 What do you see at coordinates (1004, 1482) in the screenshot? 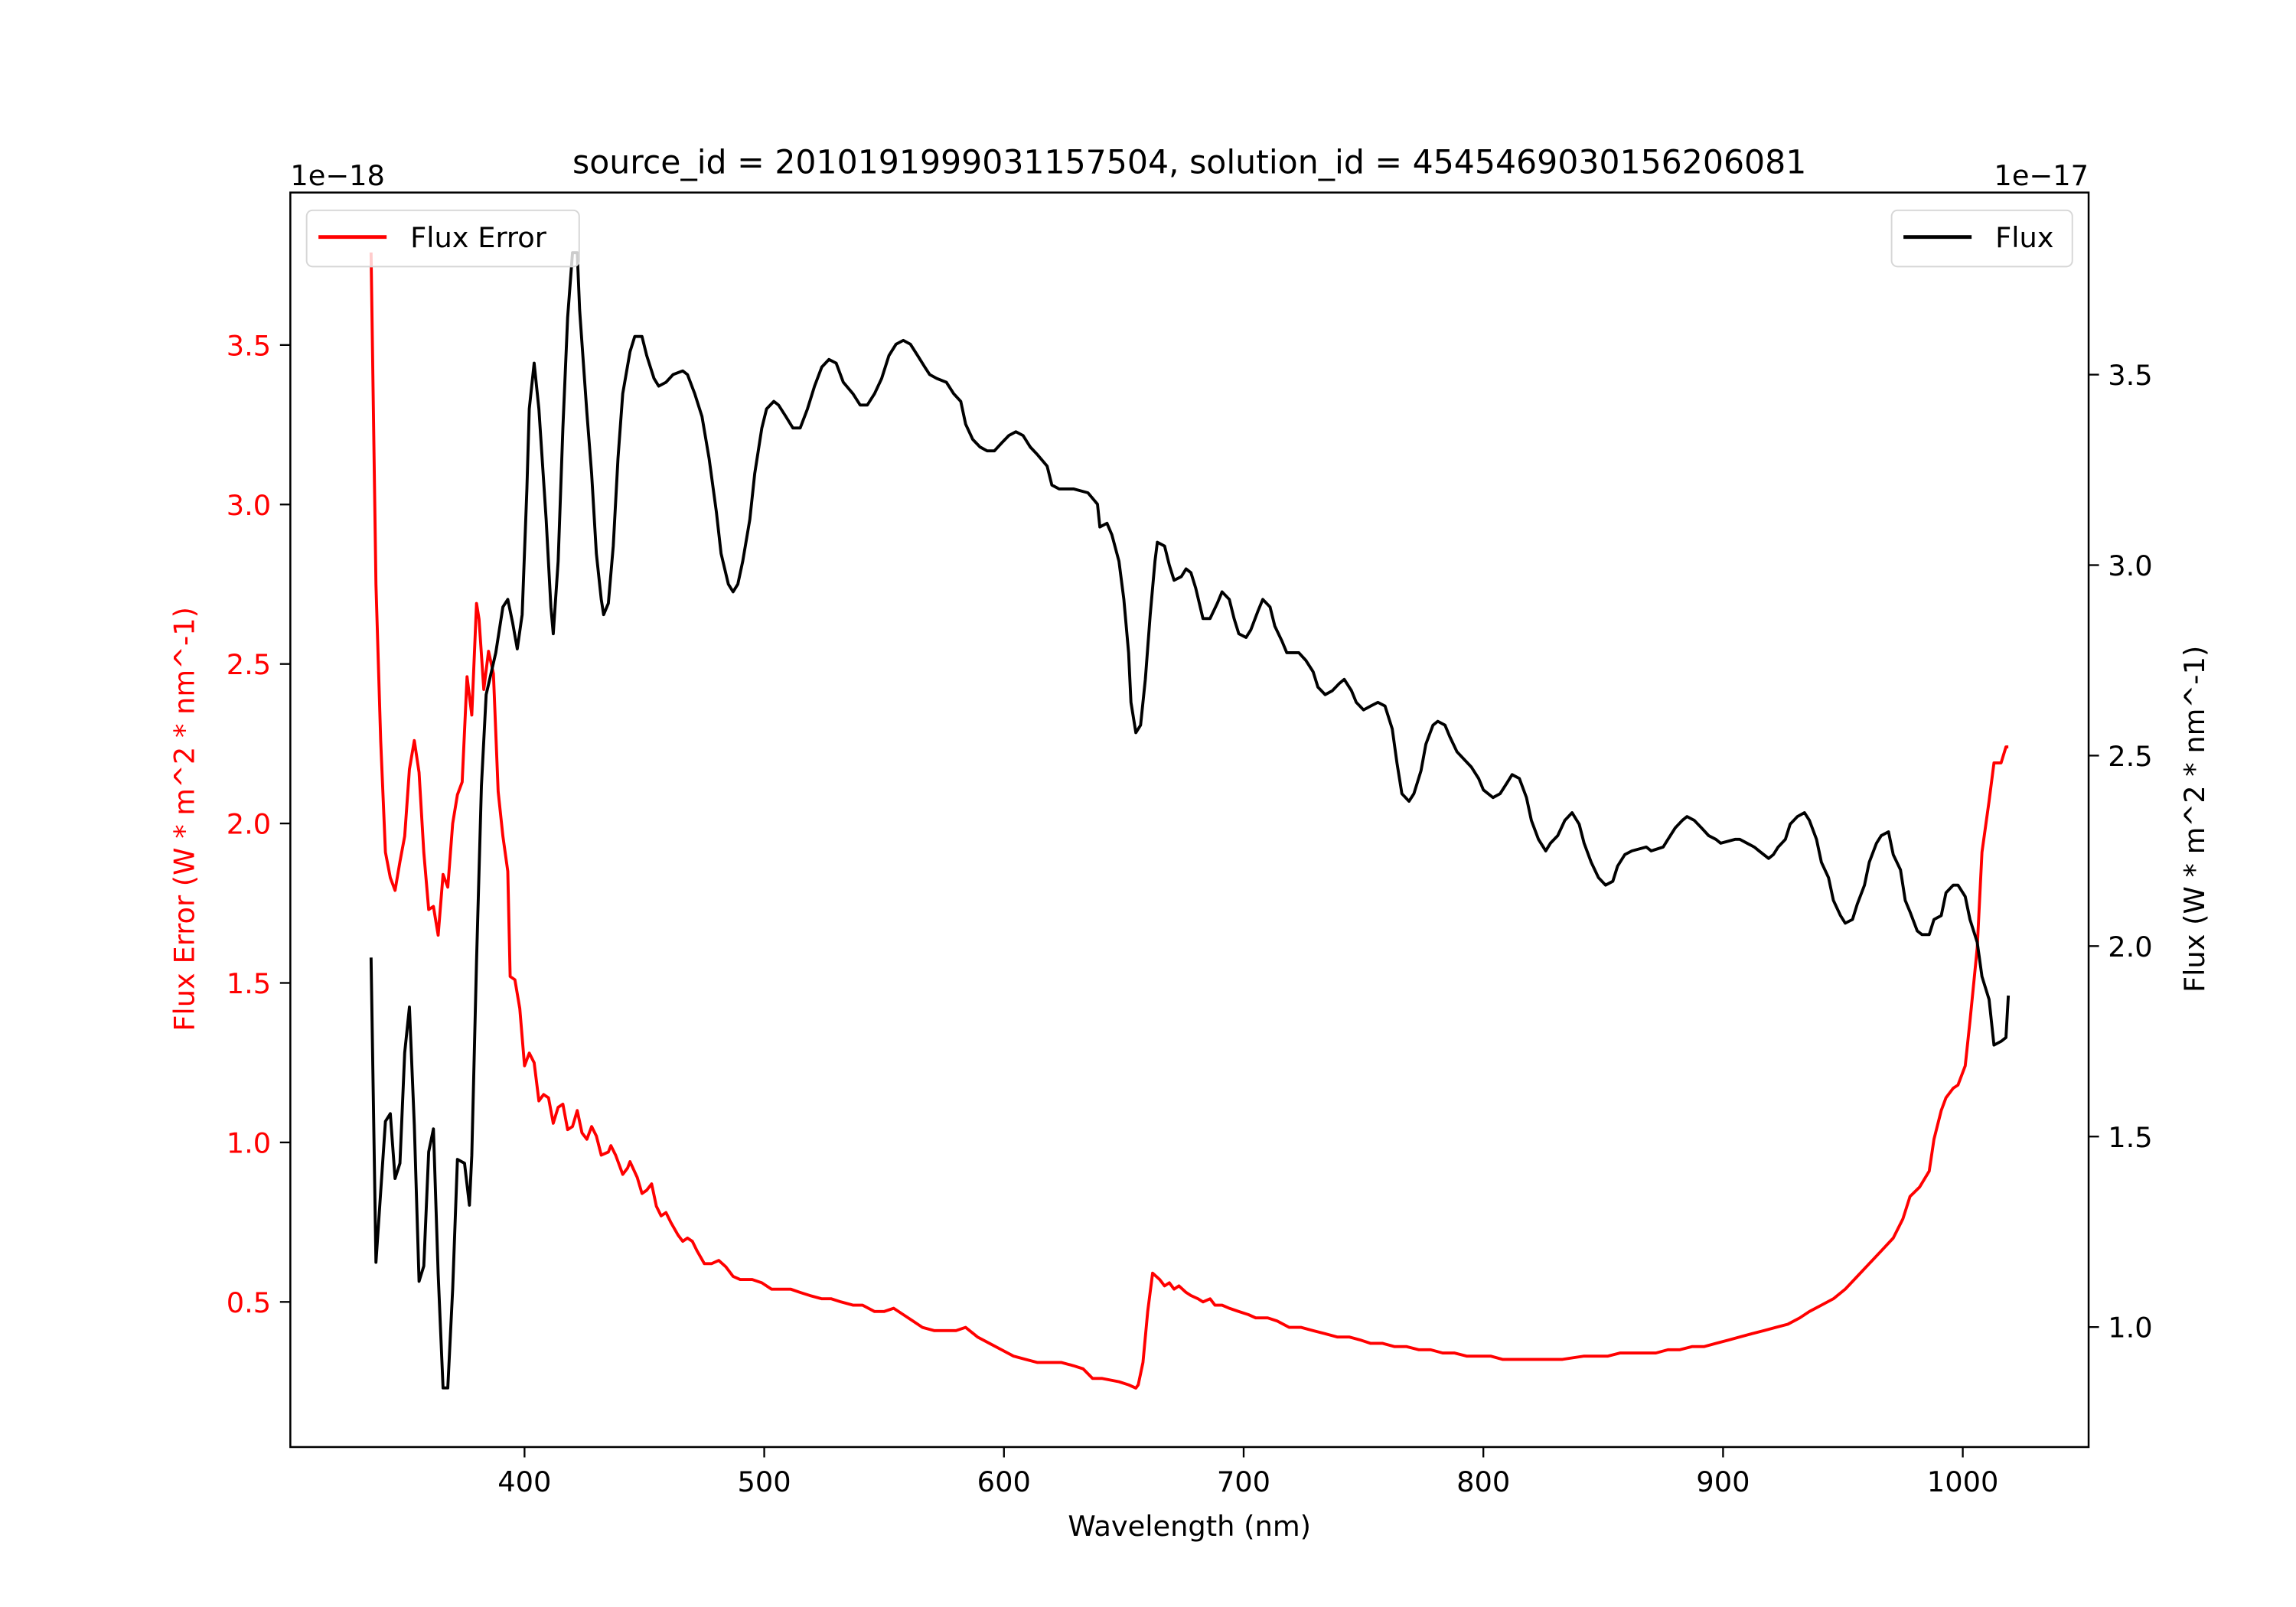
I see `x-tick-label: 600` at bounding box center [1004, 1482].